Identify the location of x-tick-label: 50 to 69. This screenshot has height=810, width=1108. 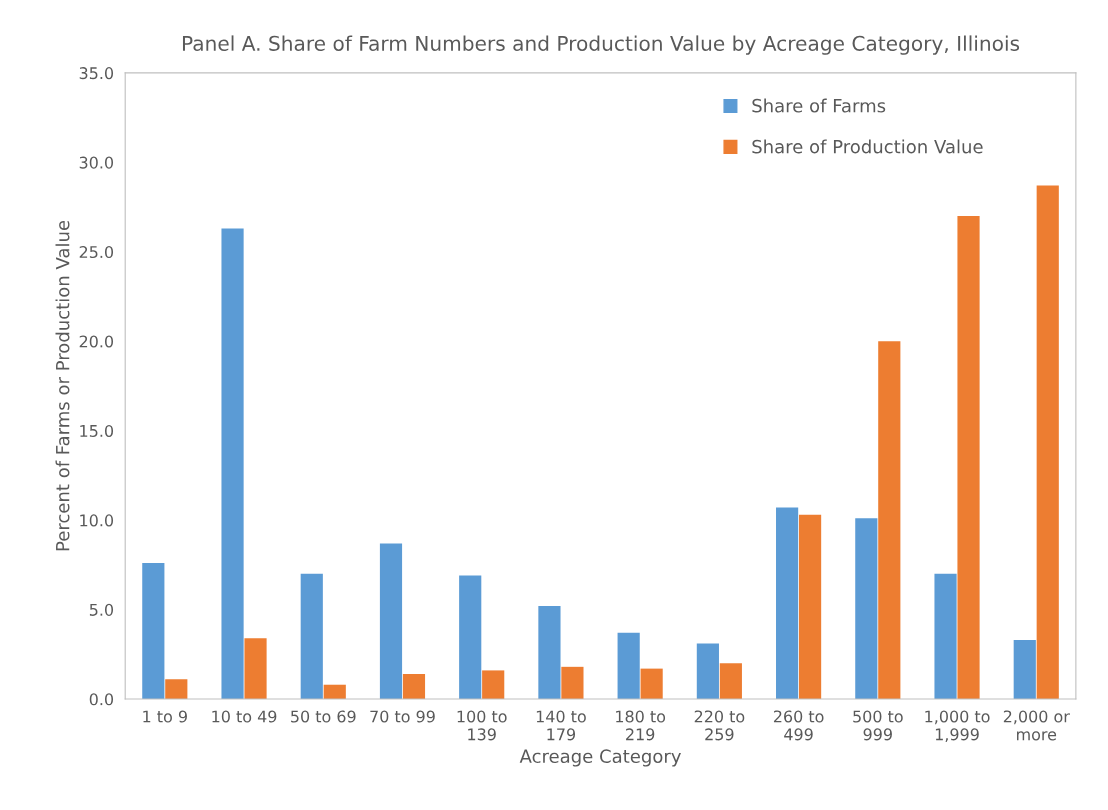
(323, 716).